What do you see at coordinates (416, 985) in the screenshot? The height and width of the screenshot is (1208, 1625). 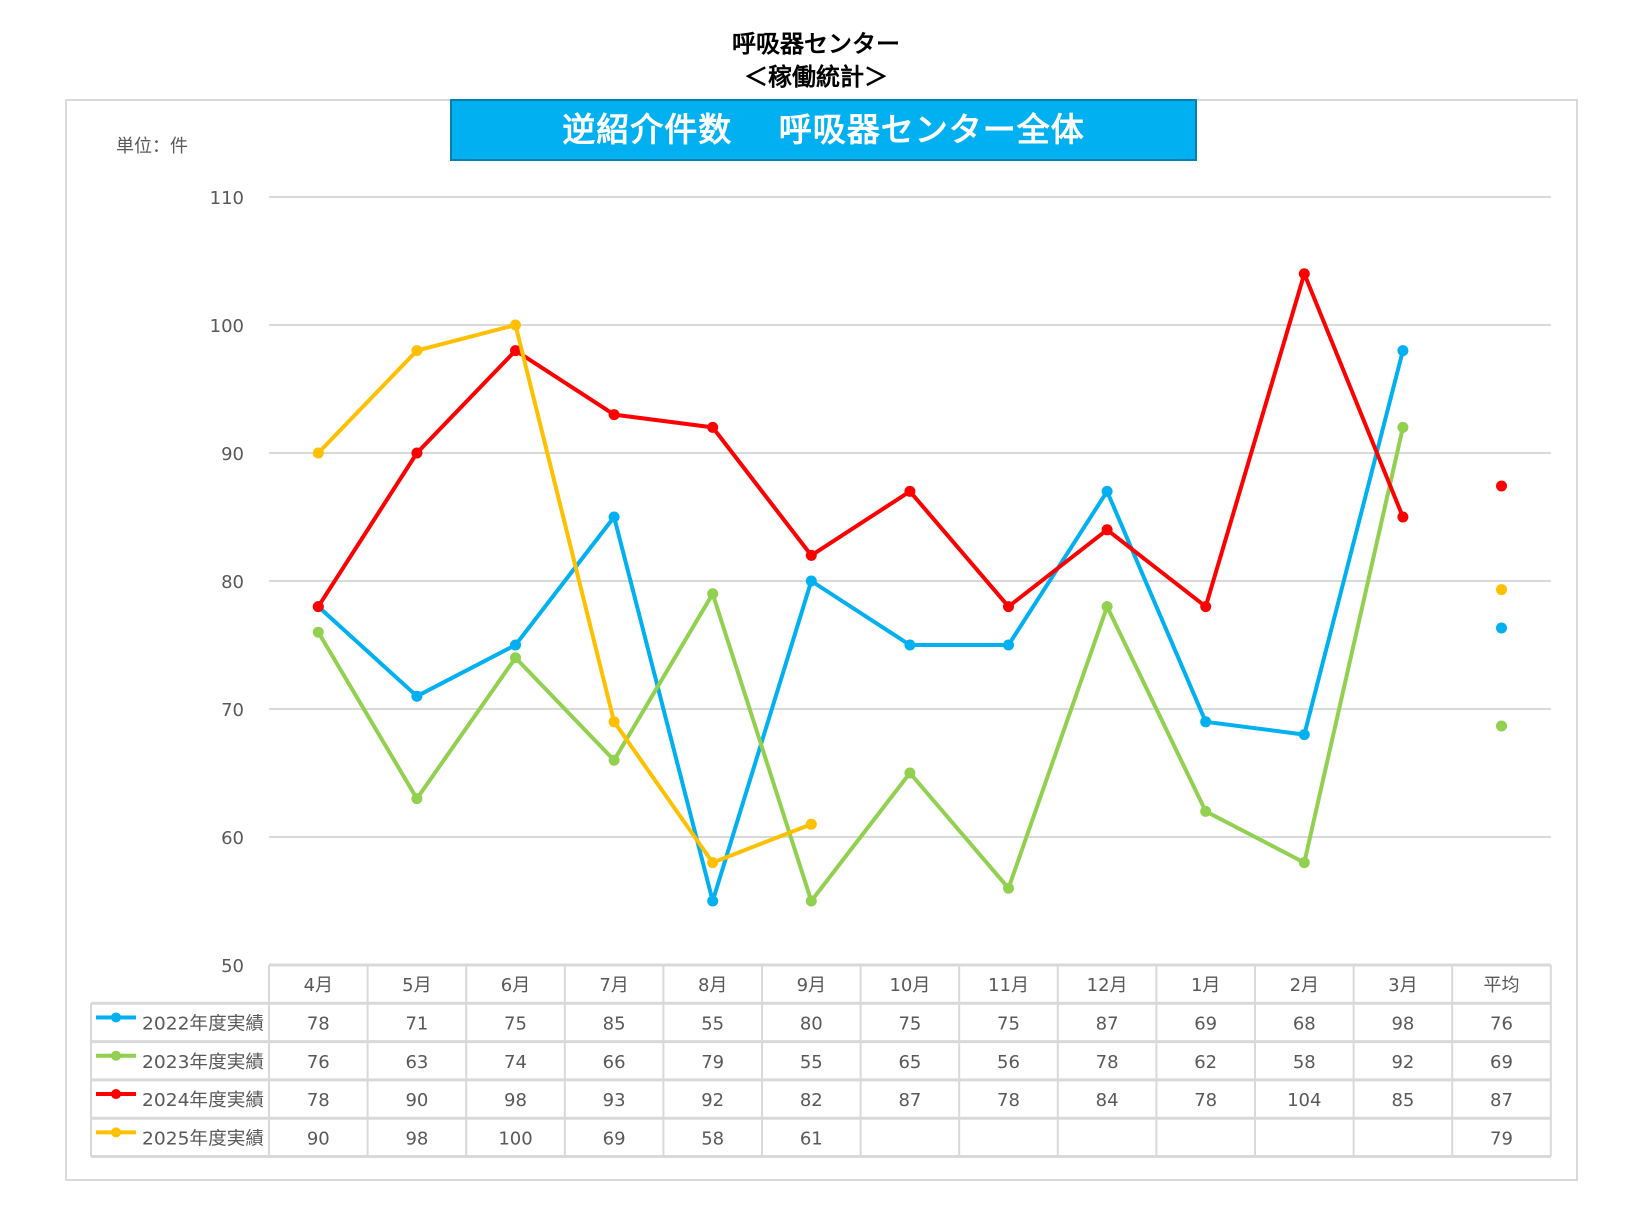 I see `category-label: 5月` at bounding box center [416, 985].